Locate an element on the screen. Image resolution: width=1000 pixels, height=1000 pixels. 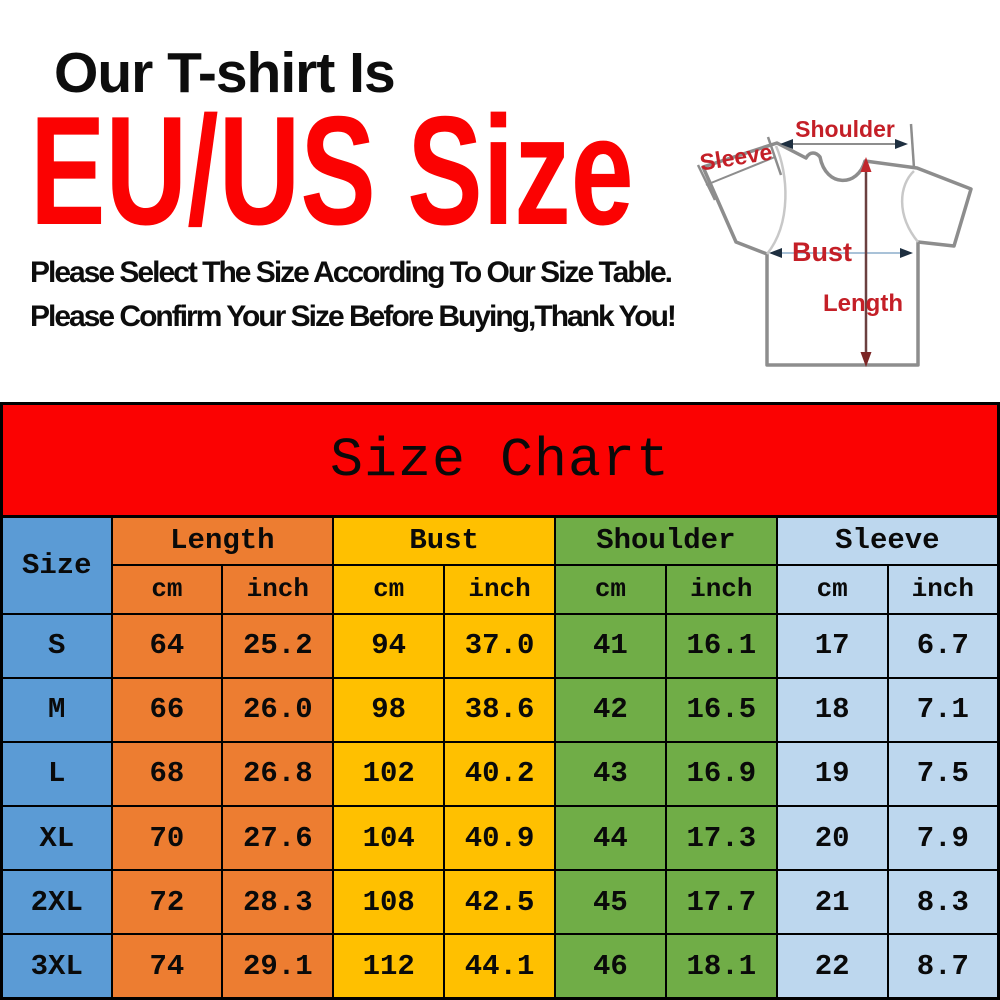
data-cell: 41 is located at coordinates (610, 645).